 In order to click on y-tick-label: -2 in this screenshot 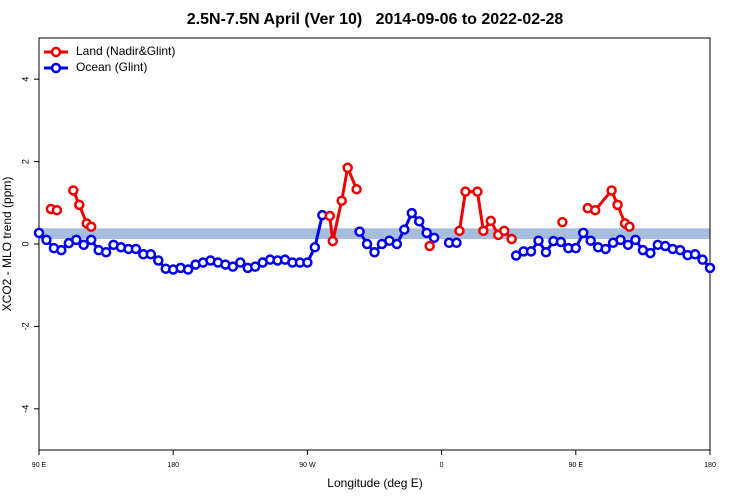, I will do `click(25, 326)`.